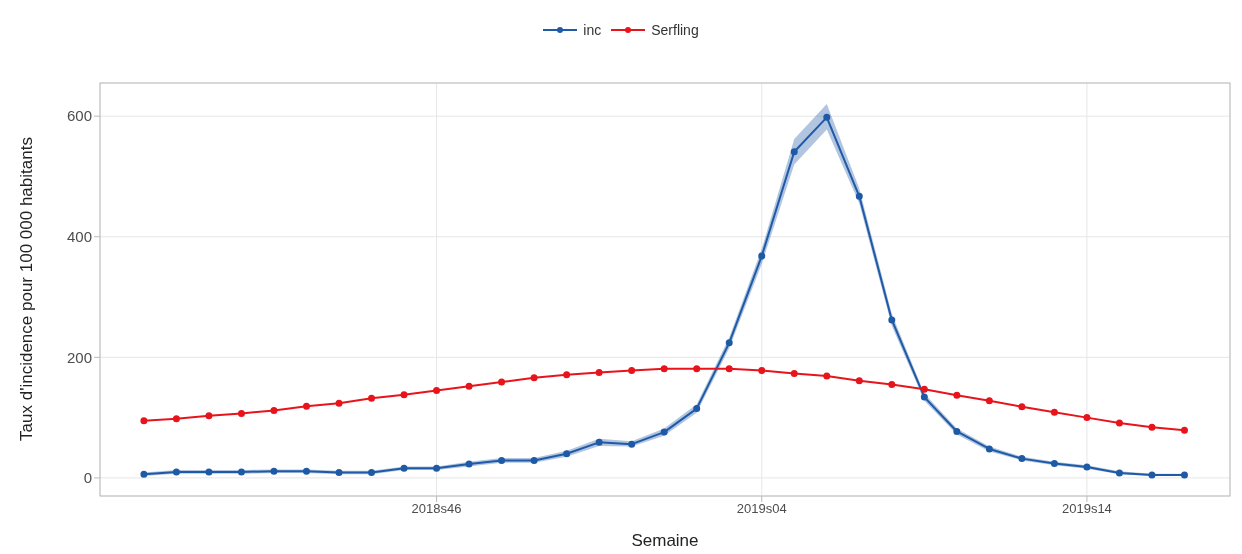  What do you see at coordinates (79, 357) in the screenshot?
I see `y-tick-label: 200` at bounding box center [79, 357].